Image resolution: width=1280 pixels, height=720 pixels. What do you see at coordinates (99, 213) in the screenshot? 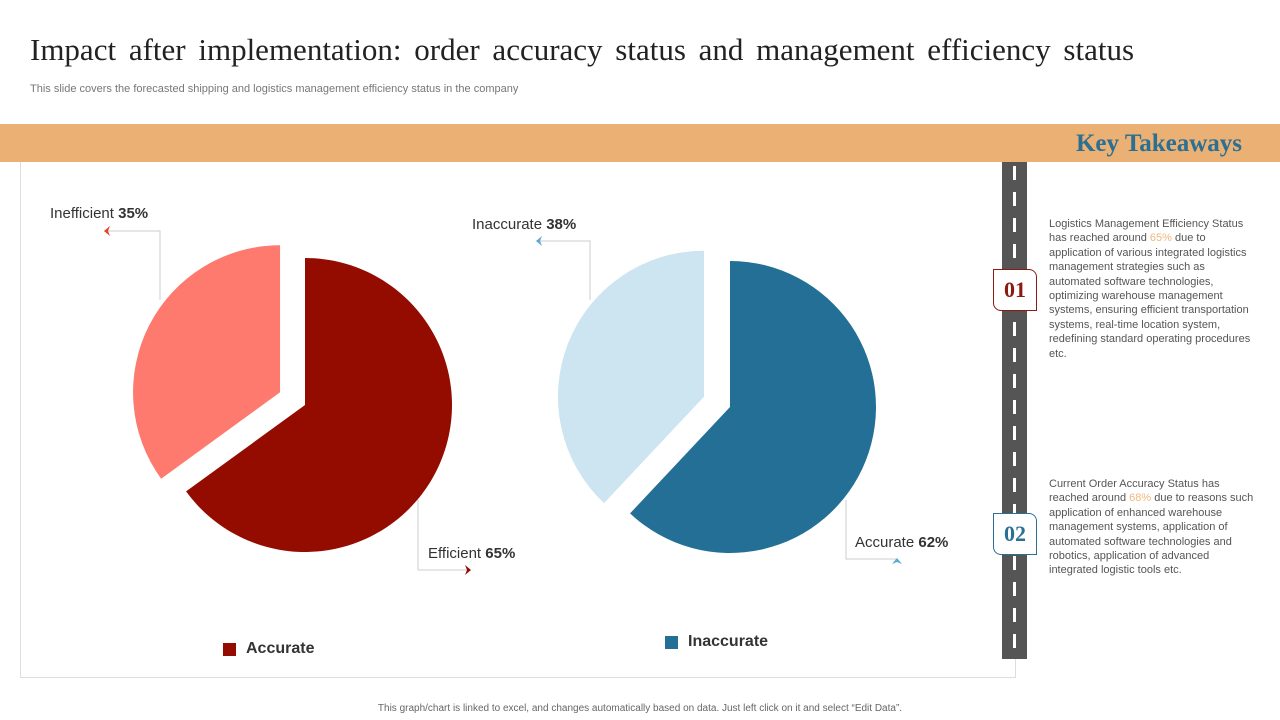
I see `label-inefficient: Inefficient 35%` at bounding box center [99, 213].